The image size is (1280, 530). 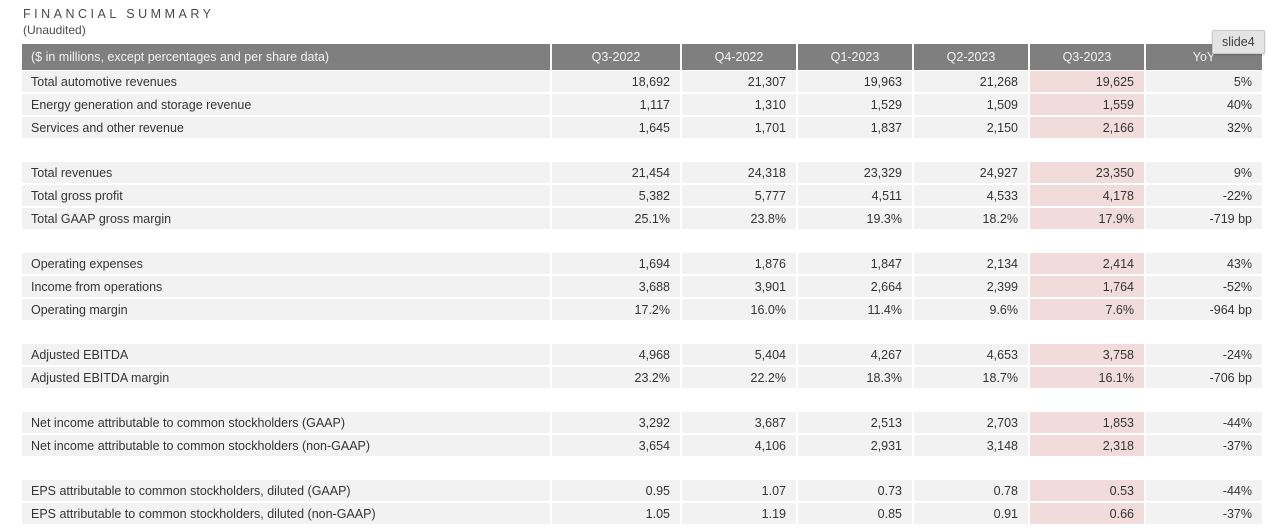 I want to click on cell: 4,653, so click(x=971, y=354).